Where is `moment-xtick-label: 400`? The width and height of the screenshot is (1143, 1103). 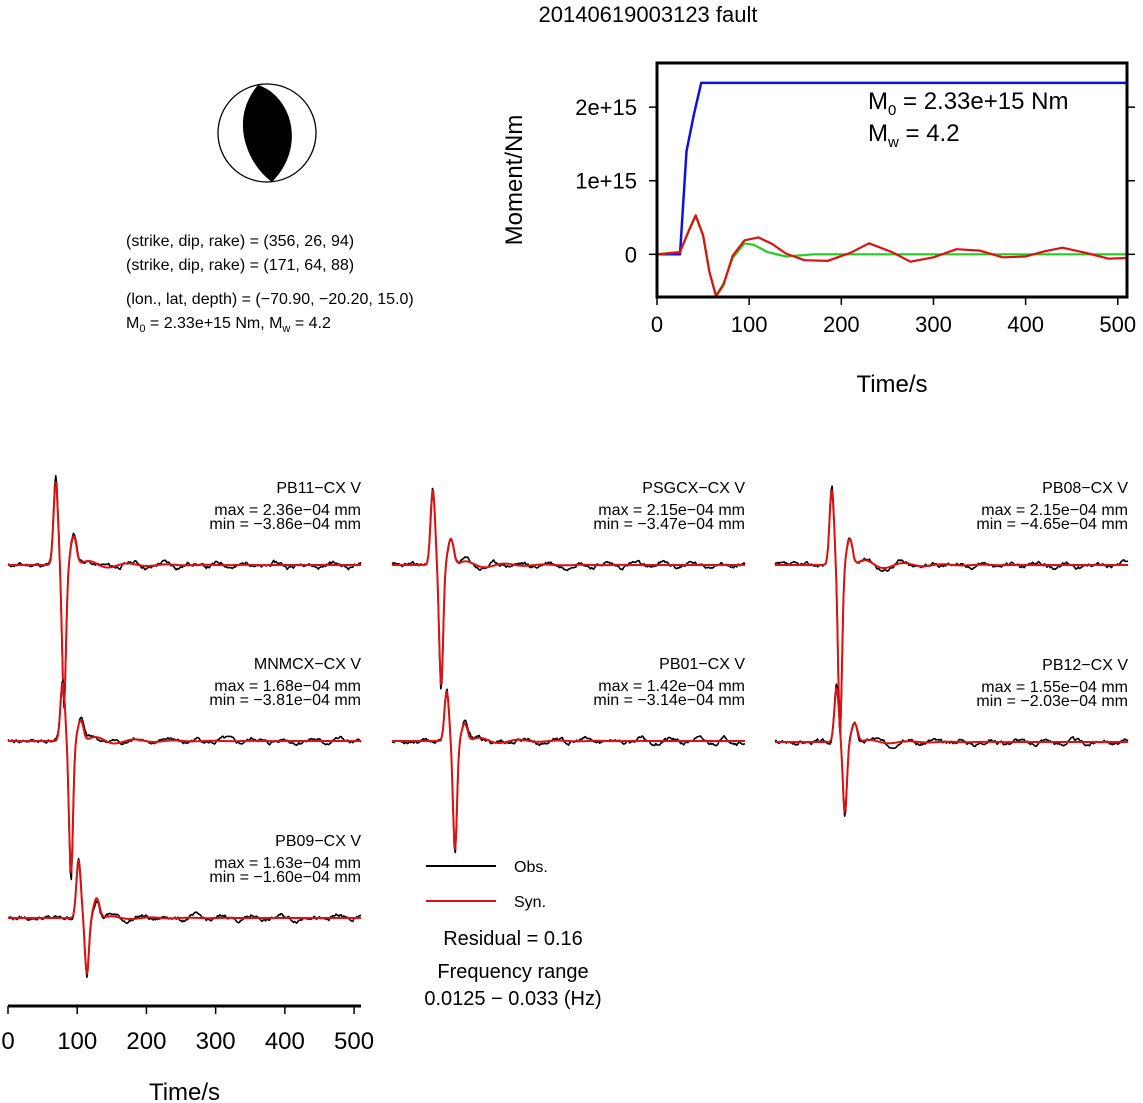
moment-xtick-label: 400 is located at coordinates (1025, 324).